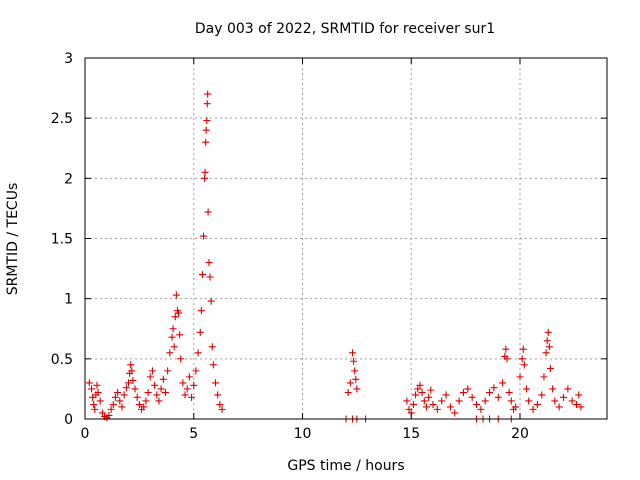  What do you see at coordinates (62, 240) in the screenshot?
I see `y-tick-label: 1.5` at bounding box center [62, 240].